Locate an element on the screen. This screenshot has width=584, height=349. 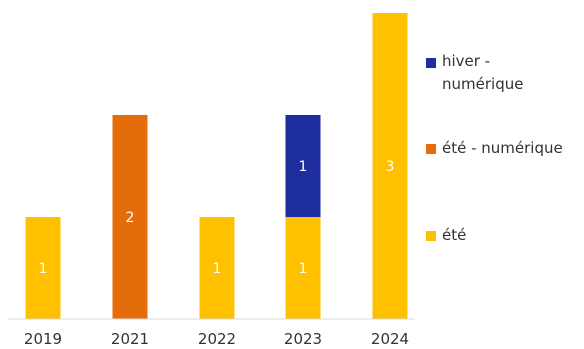
data-label-2023-series-0: 1 is located at coordinates (303, 269).